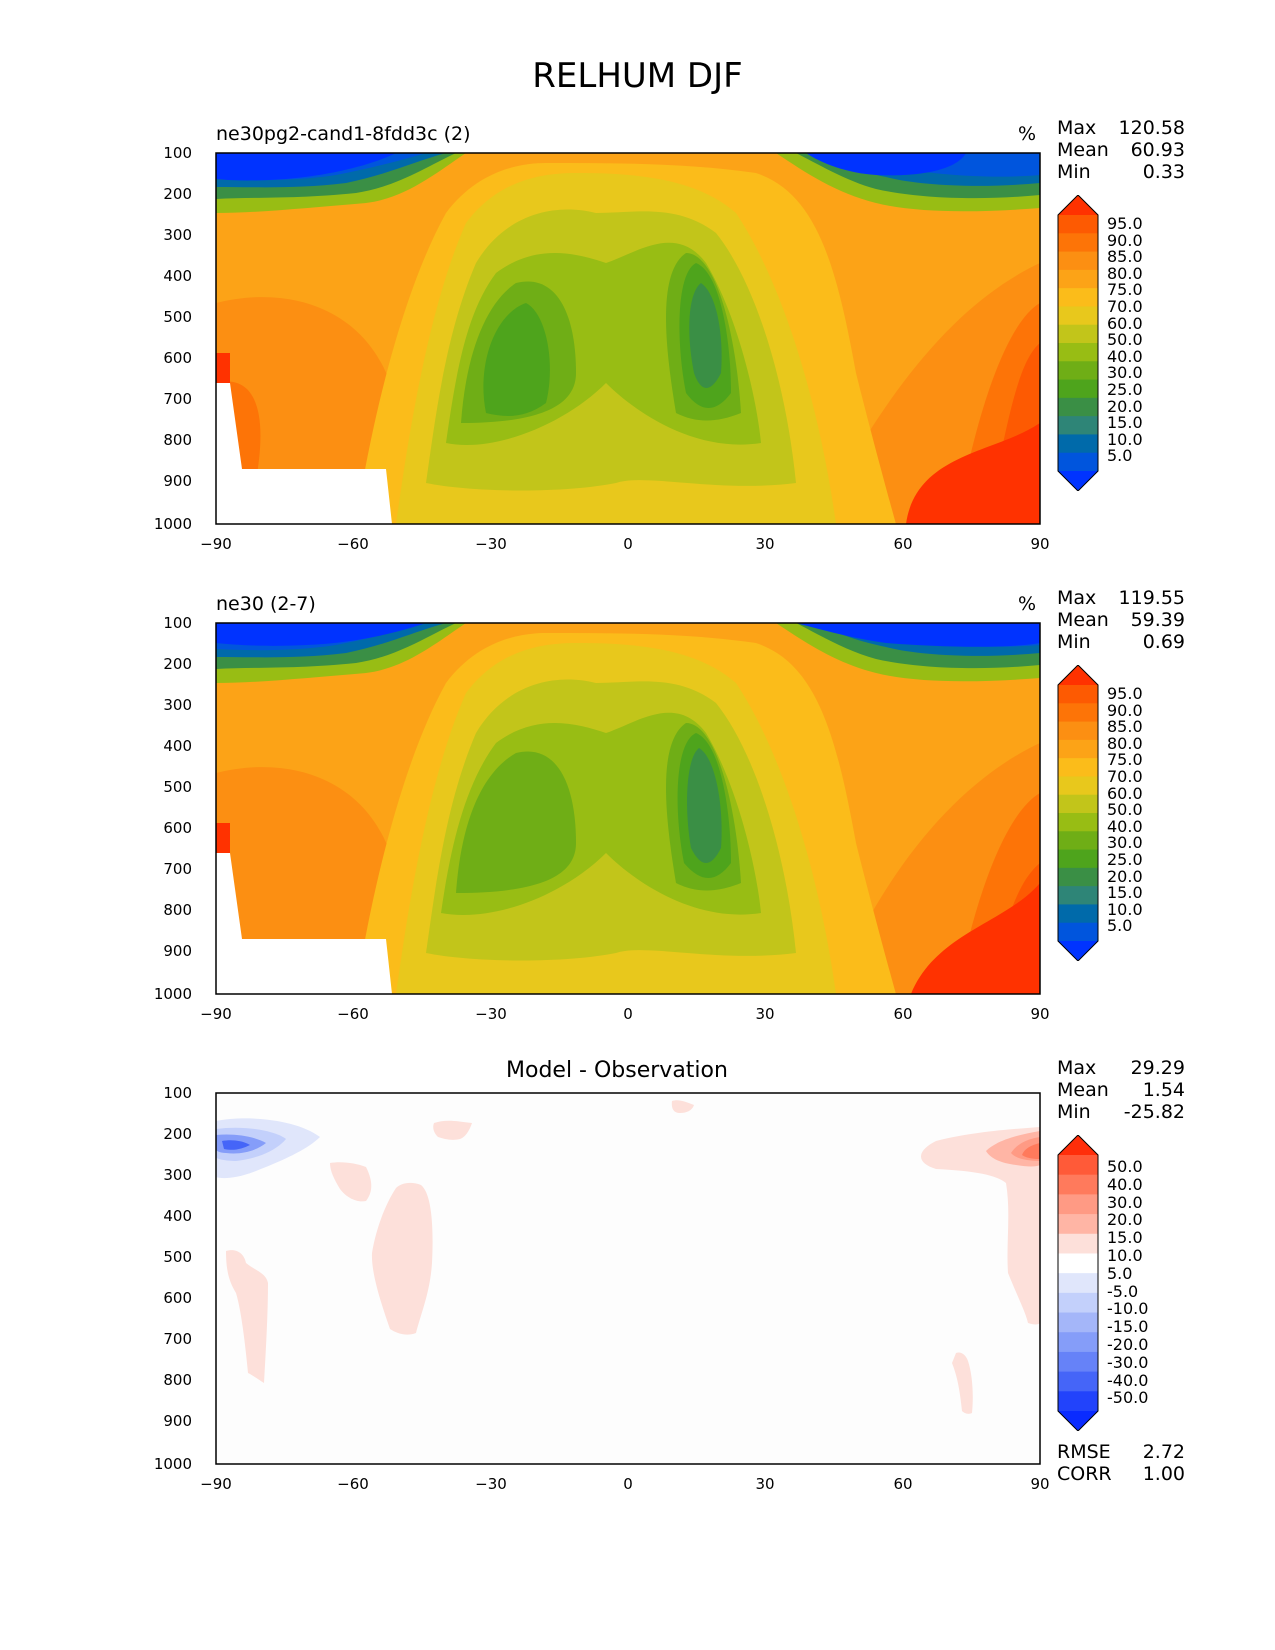 The image size is (1275, 1650). What do you see at coordinates (1120, 926) in the screenshot?
I see `colorbar-label: 5.0` at bounding box center [1120, 926].